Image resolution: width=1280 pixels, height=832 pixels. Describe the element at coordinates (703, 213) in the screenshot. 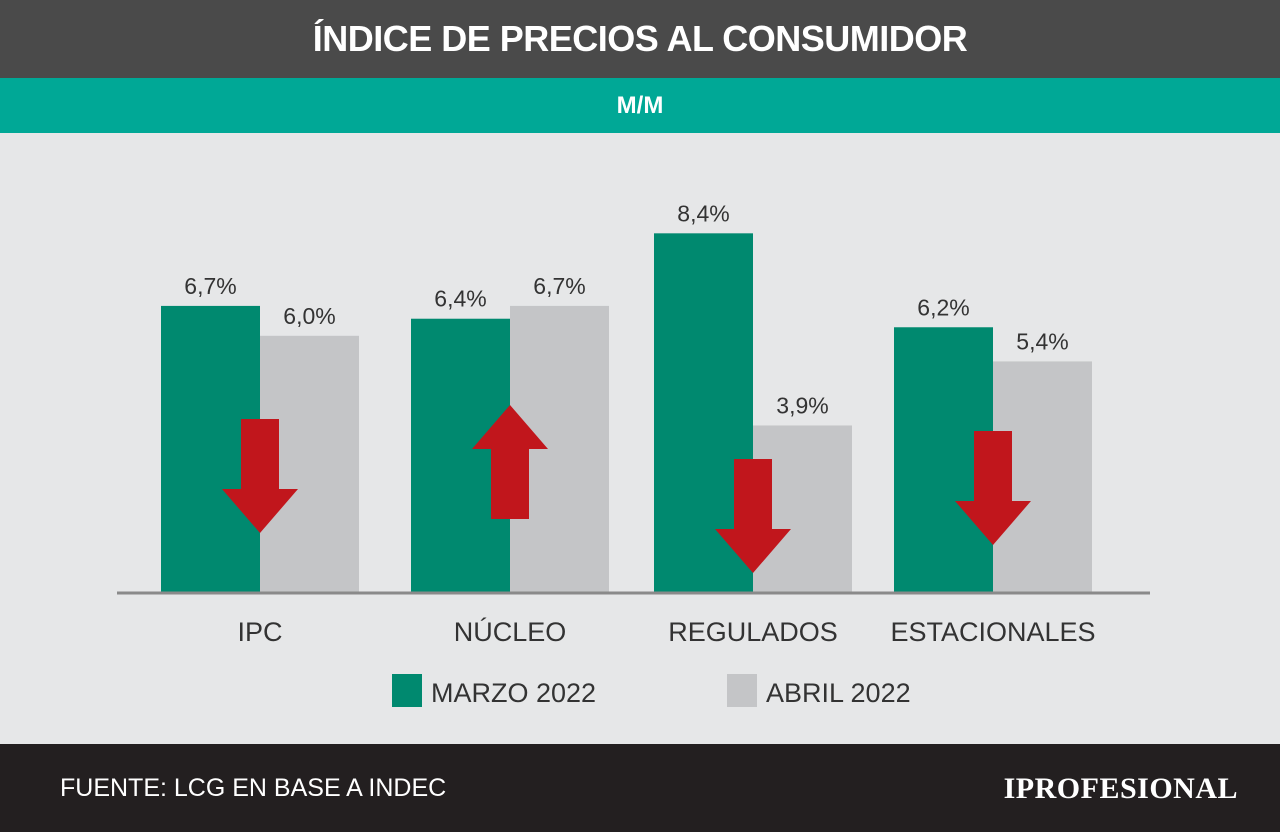

I see `data-label: 8,4%` at that location.